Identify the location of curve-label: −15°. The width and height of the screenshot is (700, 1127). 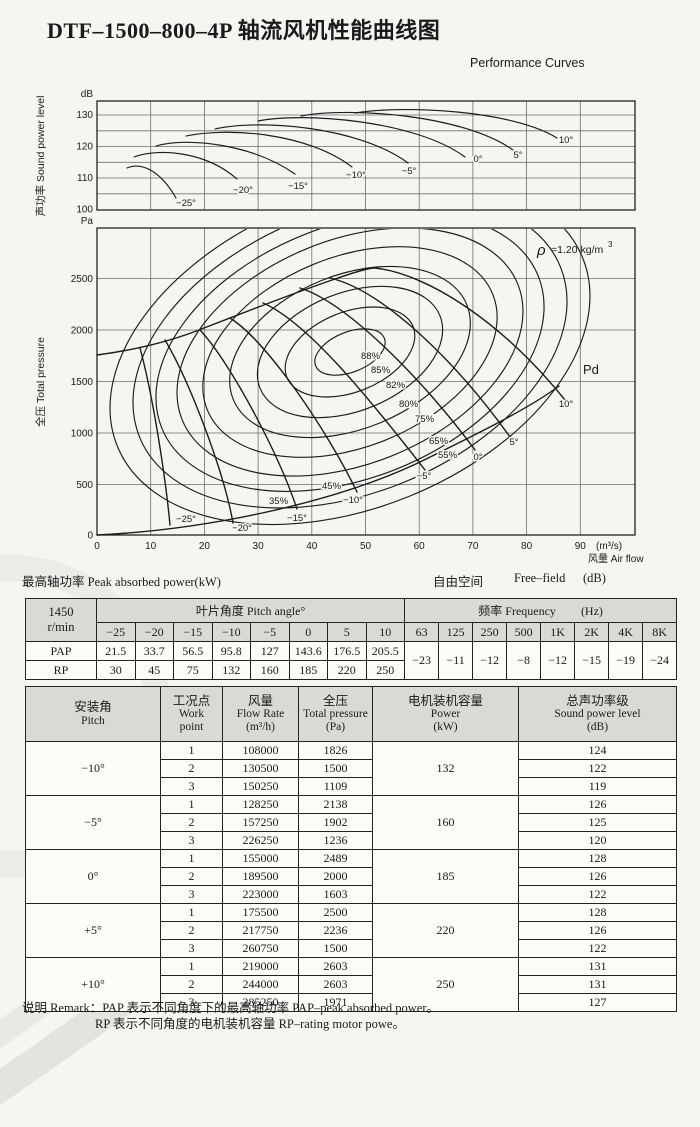
(298, 186).